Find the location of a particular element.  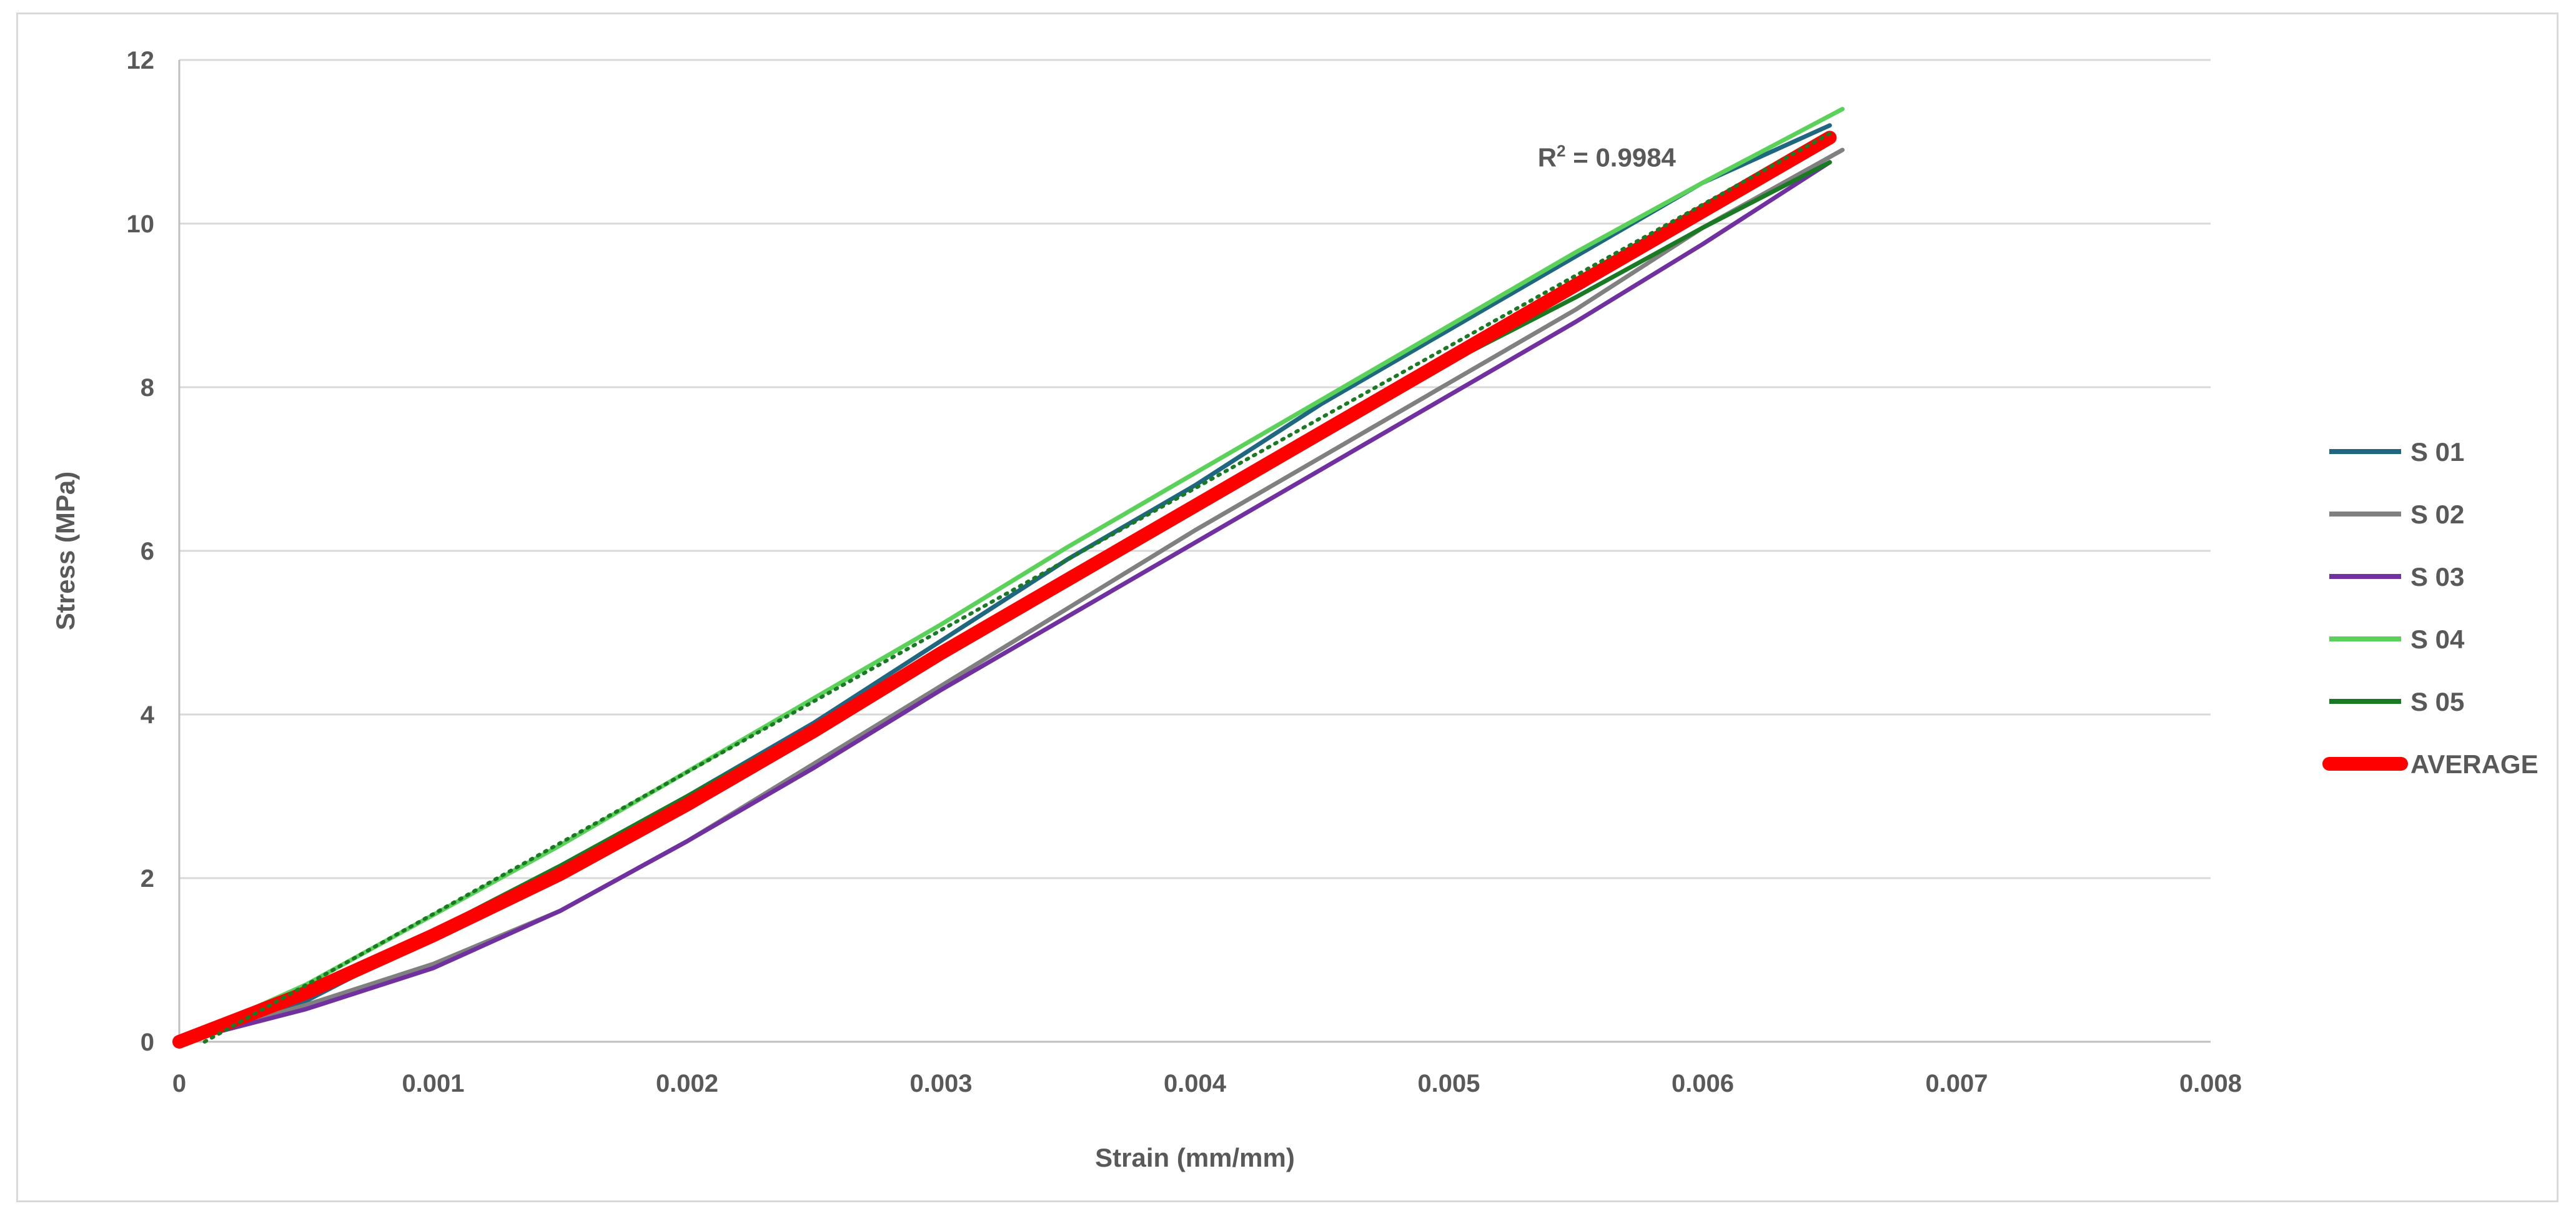

y-tick-label: 4 is located at coordinates (148, 715).